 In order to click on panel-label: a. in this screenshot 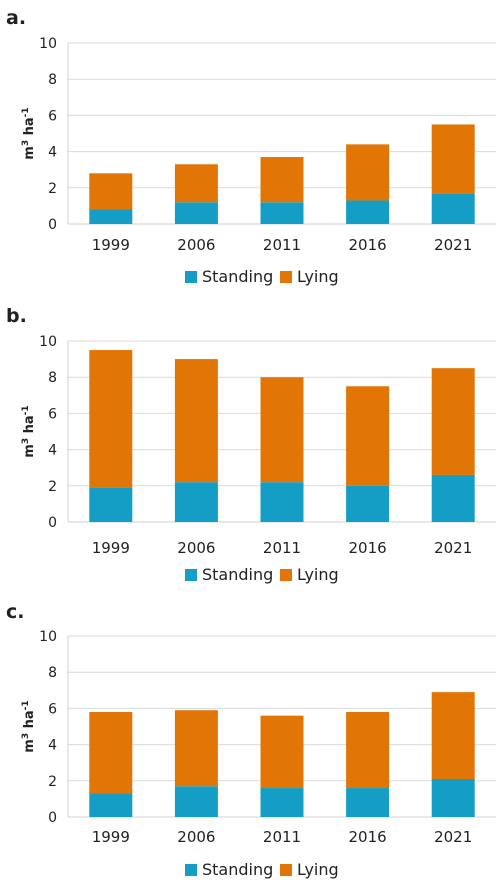, I will do `click(16, 18)`.